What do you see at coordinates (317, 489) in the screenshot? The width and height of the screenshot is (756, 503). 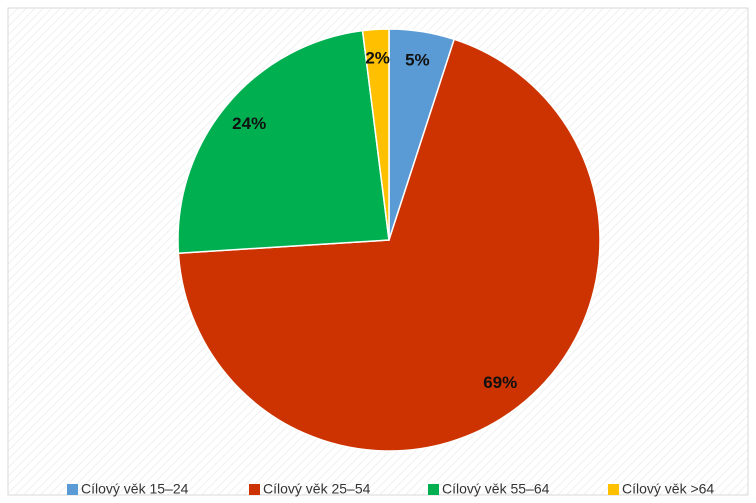 I see `legend-label: Cílový věk 25–54` at bounding box center [317, 489].